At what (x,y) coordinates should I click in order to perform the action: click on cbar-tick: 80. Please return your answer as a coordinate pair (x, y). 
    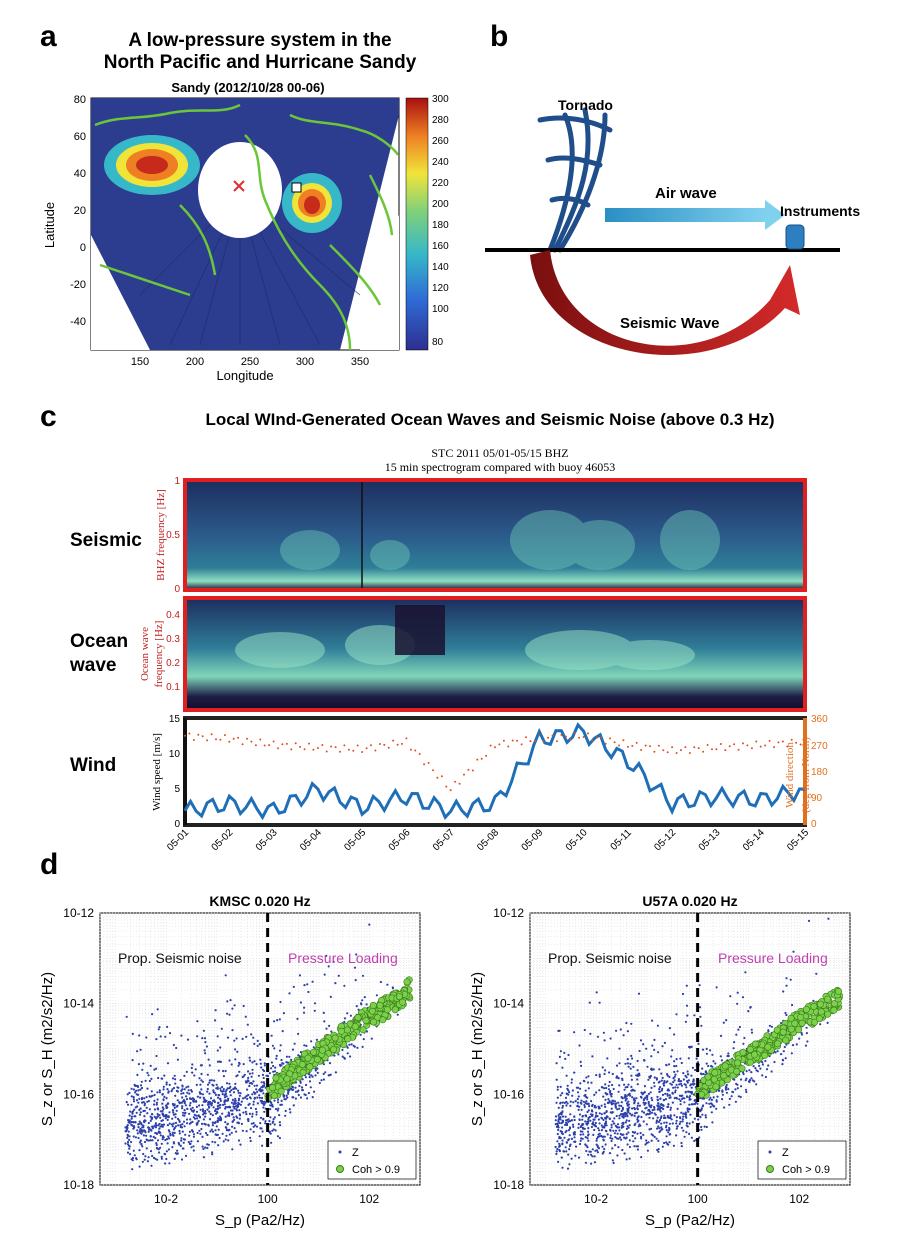
    Looking at the image, I should click on (438, 342).